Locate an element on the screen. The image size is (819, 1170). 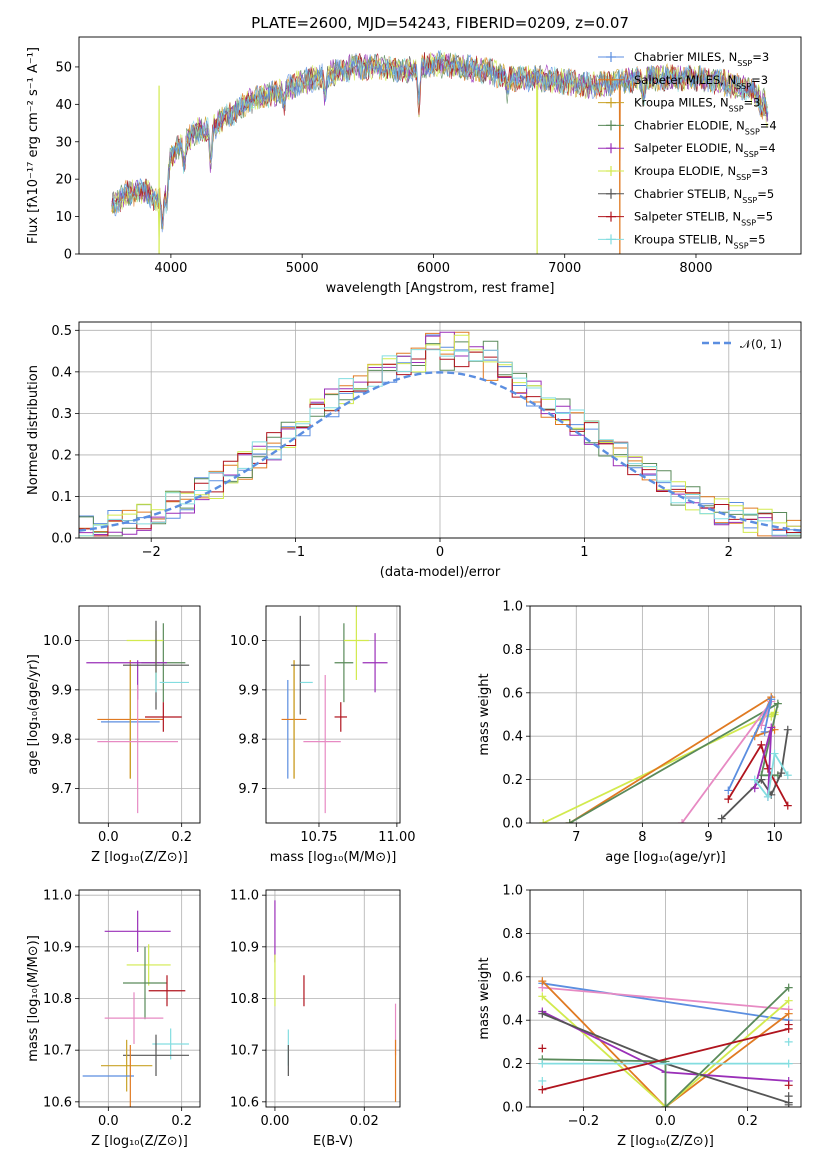
y-tick-label: 0.8 is located at coordinates (512, 650).